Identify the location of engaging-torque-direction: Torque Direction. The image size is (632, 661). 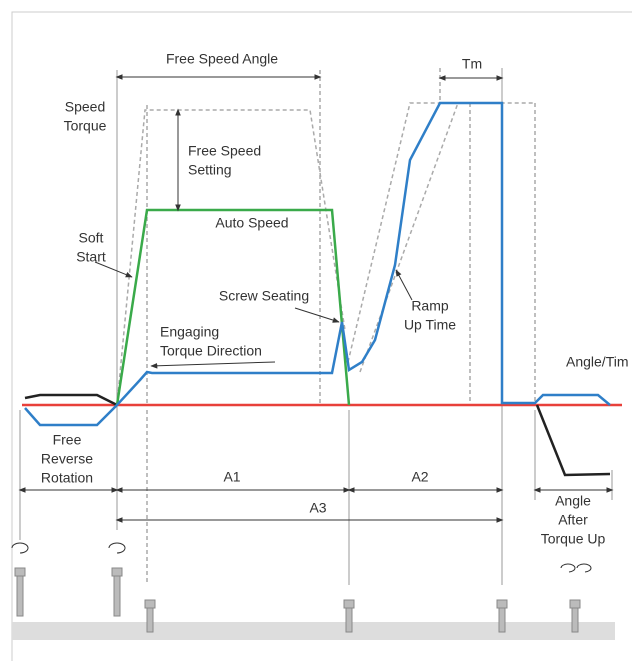
(211, 351).